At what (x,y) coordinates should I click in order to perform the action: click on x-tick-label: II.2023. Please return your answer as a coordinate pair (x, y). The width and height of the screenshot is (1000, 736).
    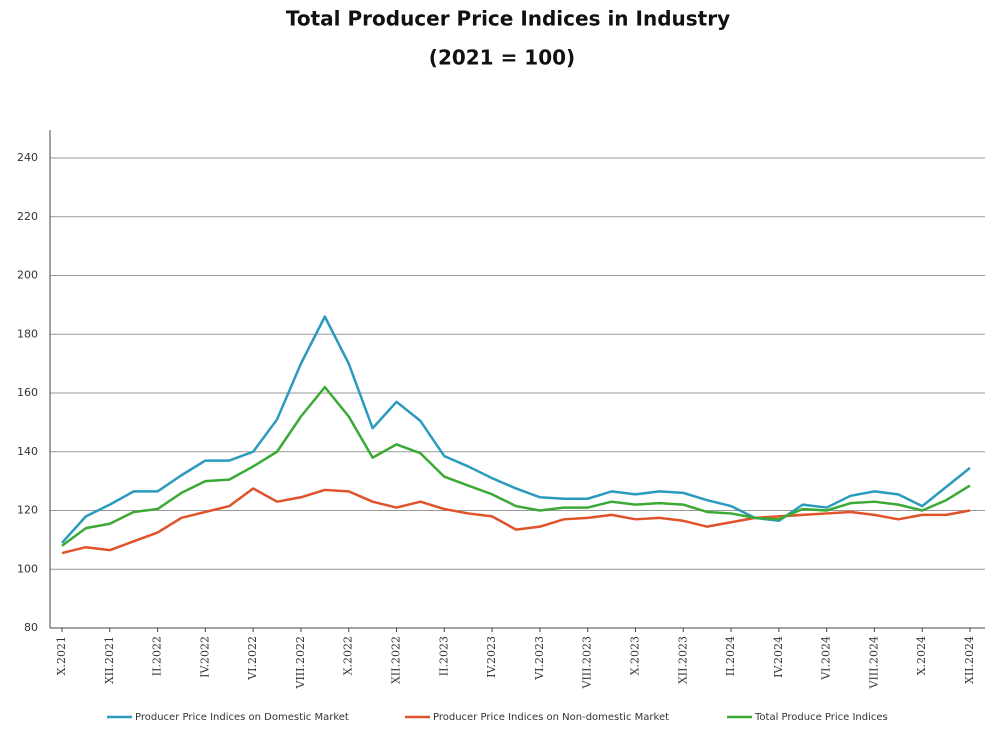
    Looking at the image, I should click on (443, 656).